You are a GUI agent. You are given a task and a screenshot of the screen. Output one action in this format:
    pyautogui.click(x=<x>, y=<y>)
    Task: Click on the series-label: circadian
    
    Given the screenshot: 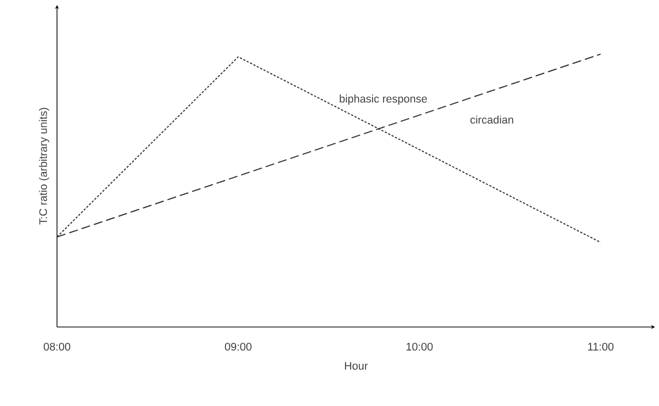 What is the action you would take?
    pyautogui.click(x=492, y=120)
    